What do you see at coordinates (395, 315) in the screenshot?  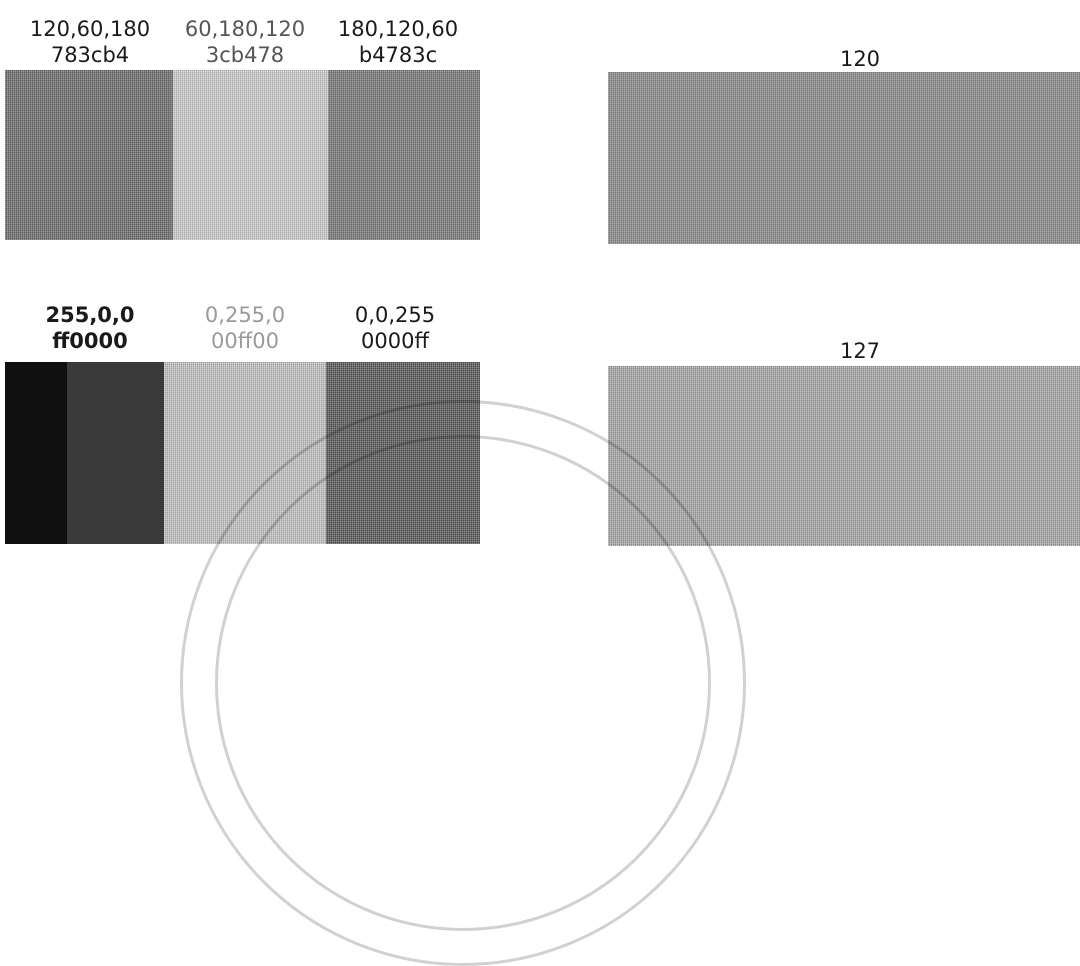 I see `rgb-text: 0,0,255` at bounding box center [395, 315].